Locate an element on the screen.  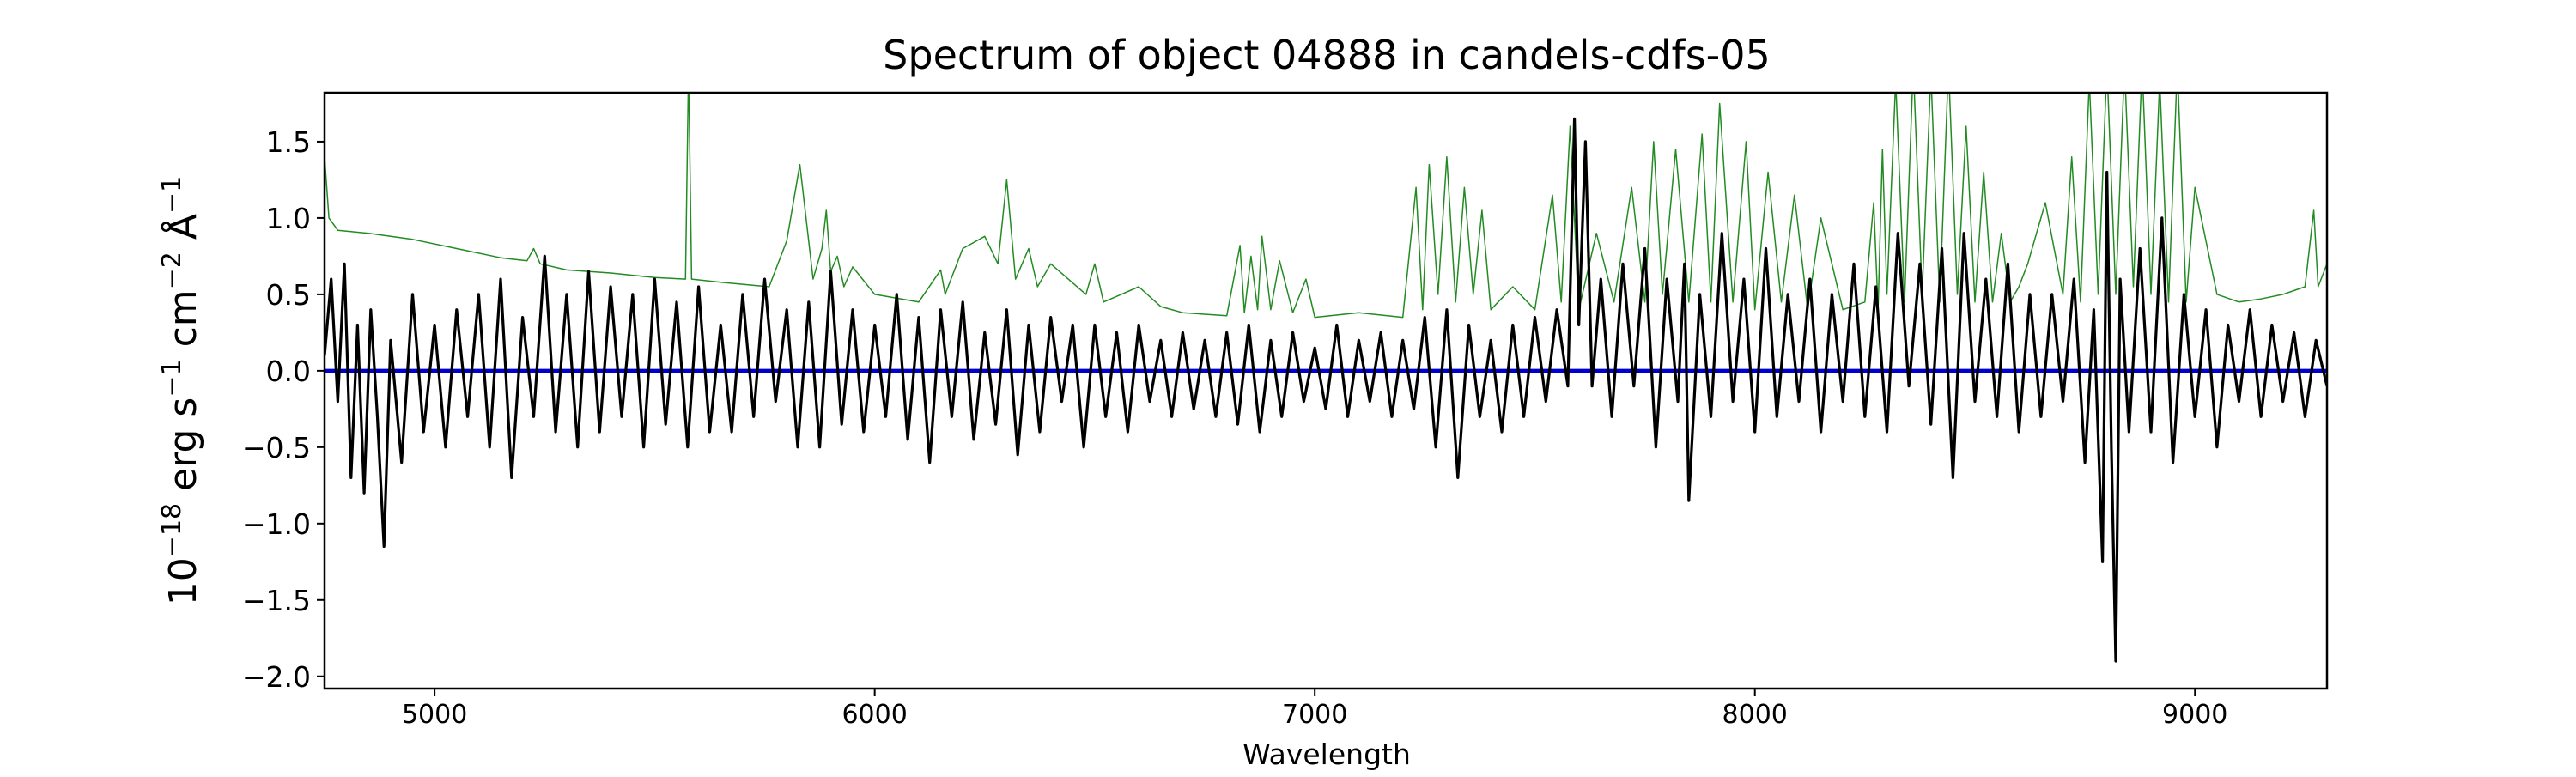
y-axis-label-exp4: −1 is located at coordinates (172, 195).